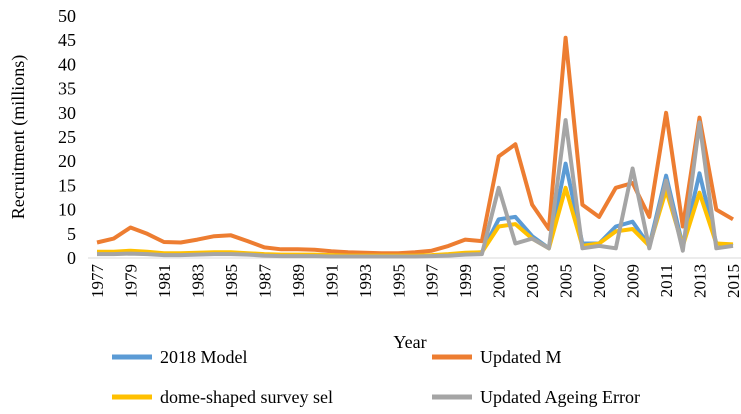 The width and height of the screenshot is (741, 414). I want to click on y-tick-label: 0, so click(71, 258).